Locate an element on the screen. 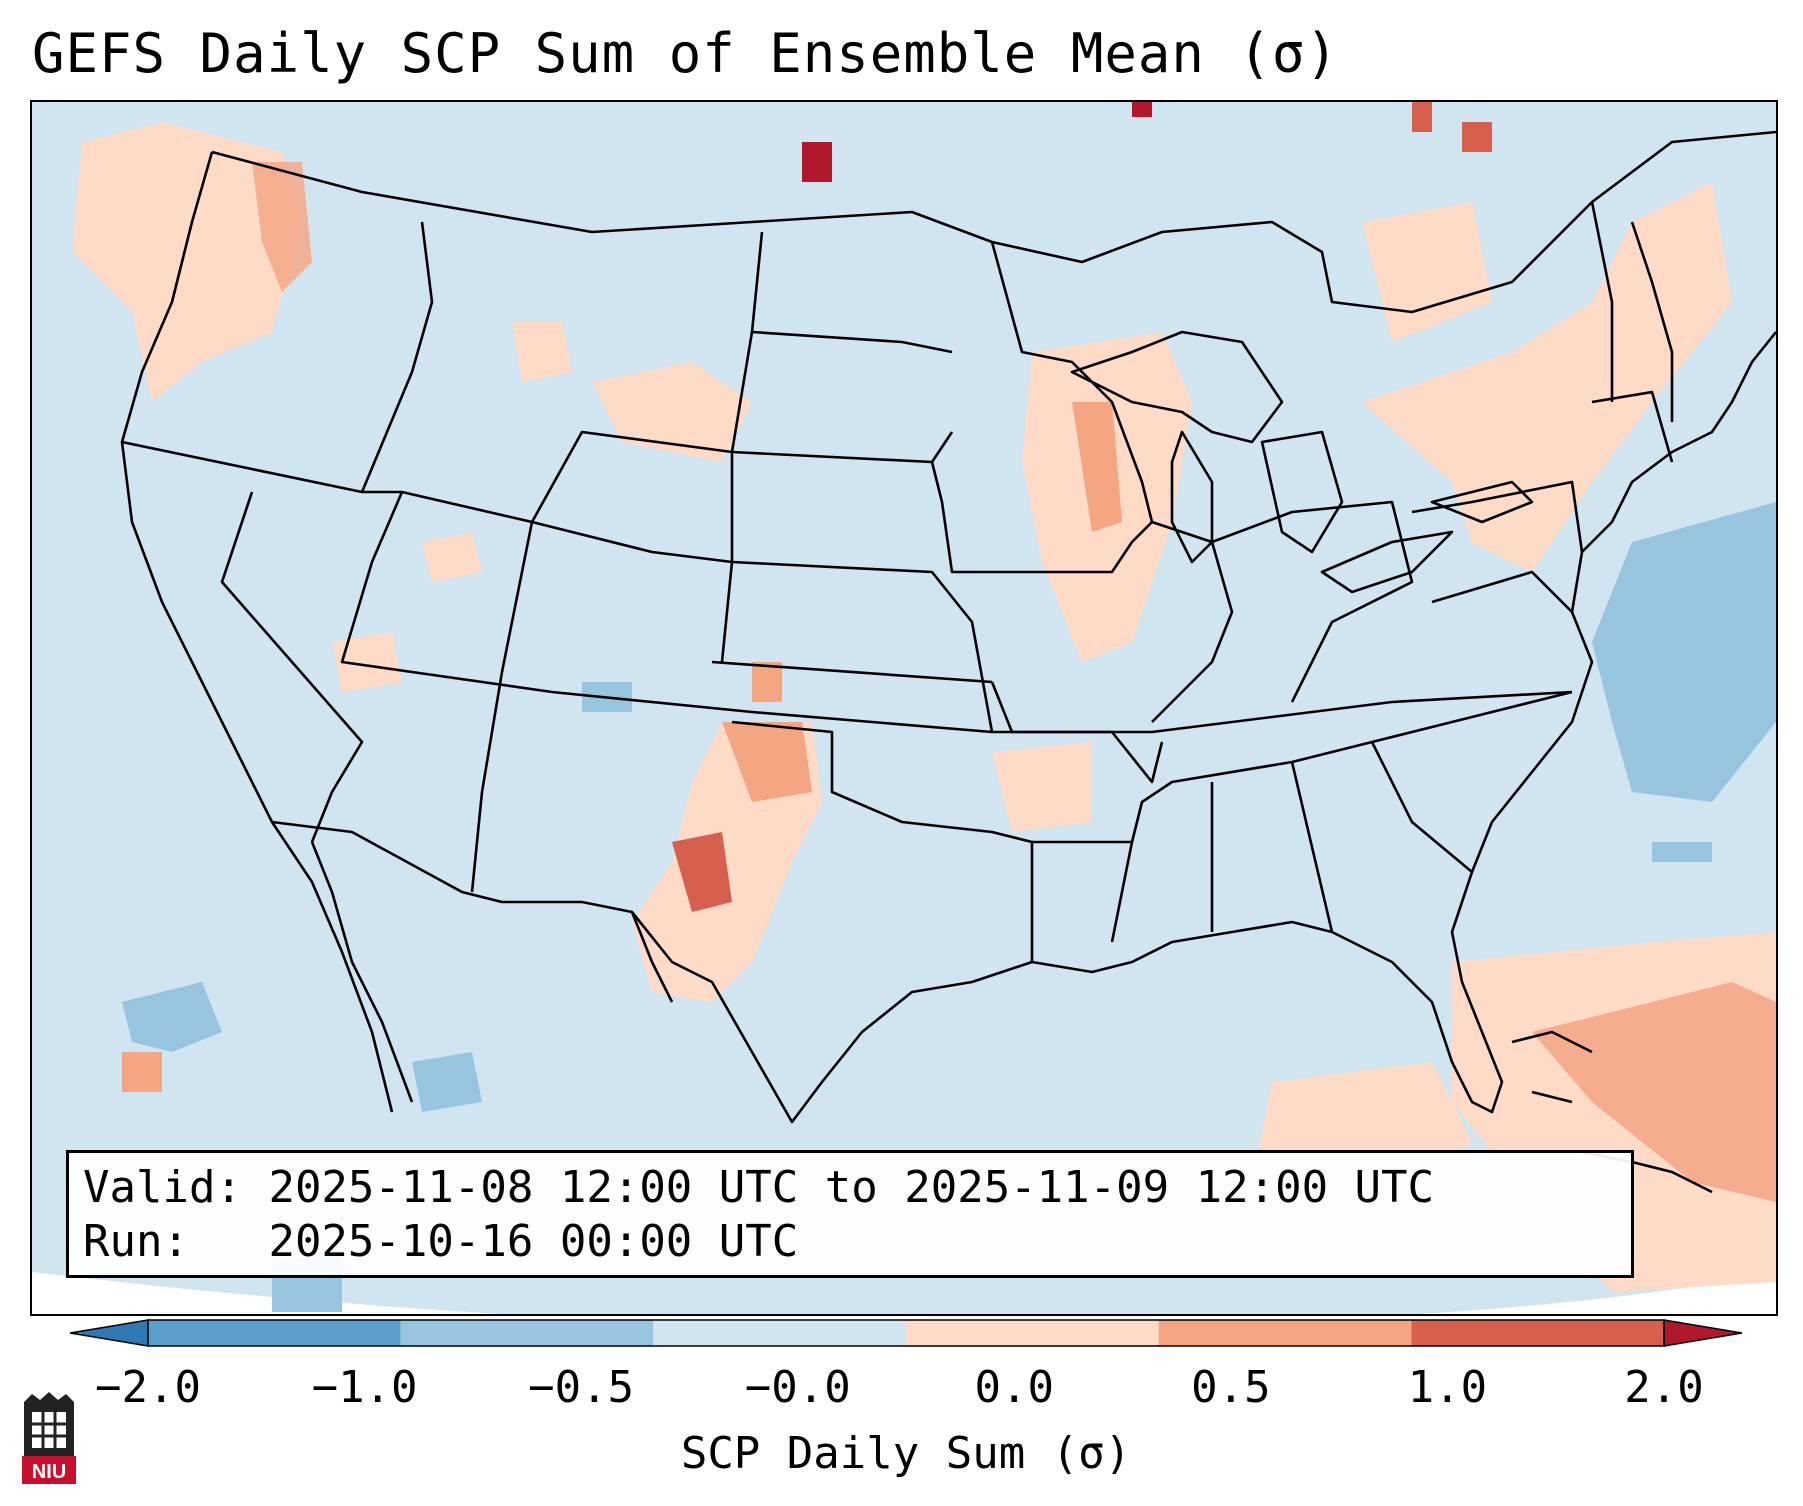  map-title: GEFS Daily SCP Sum of Ensemble Mean (σ) is located at coordinates (685, 53).